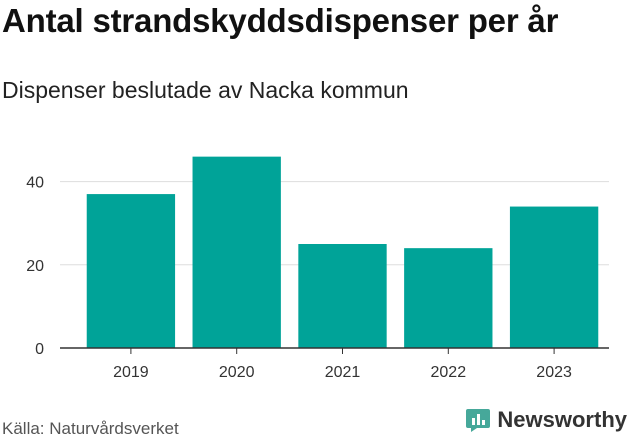  What do you see at coordinates (237, 372) in the screenshot?
I see `x-tick-label: 2020` at bounding box center [237, 372].